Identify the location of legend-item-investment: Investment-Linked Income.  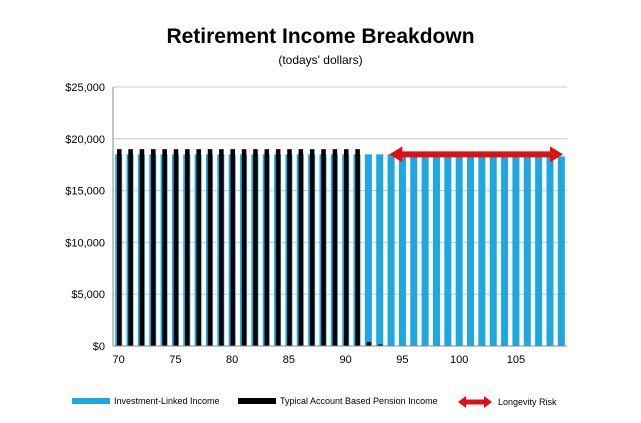
(146, 401).